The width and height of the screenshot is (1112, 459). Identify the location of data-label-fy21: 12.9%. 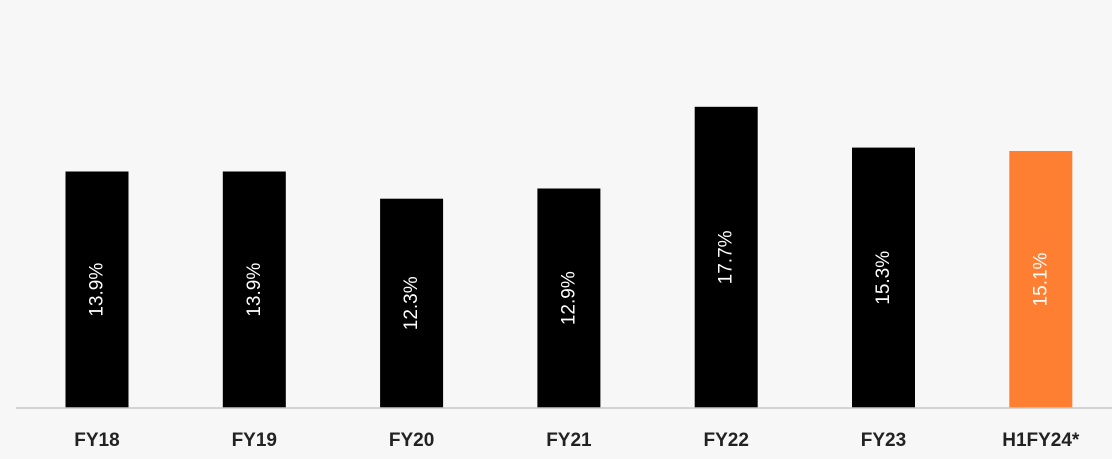
(568, 298).